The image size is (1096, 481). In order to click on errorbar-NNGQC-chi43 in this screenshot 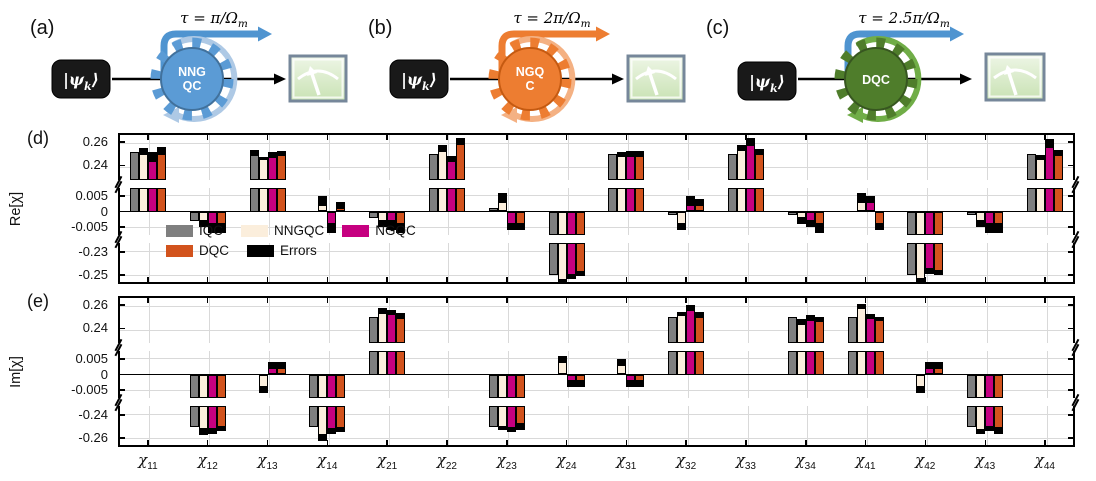, I will do `click(981, 432)`.